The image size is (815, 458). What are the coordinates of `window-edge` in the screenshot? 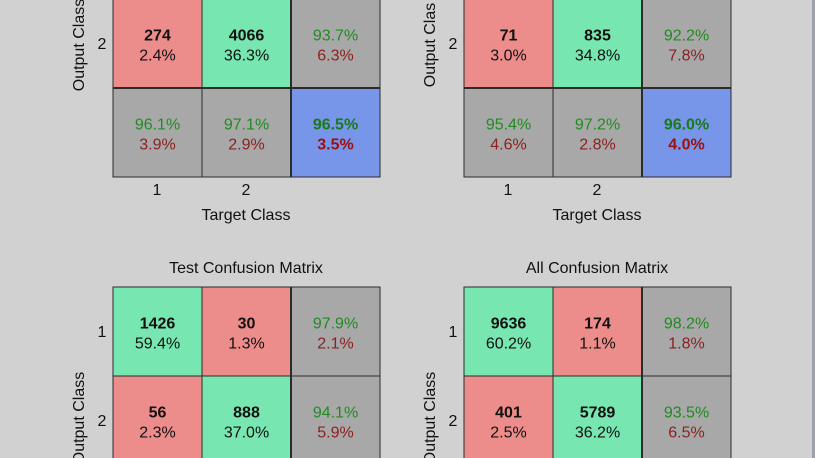 It's located at (813, 229).